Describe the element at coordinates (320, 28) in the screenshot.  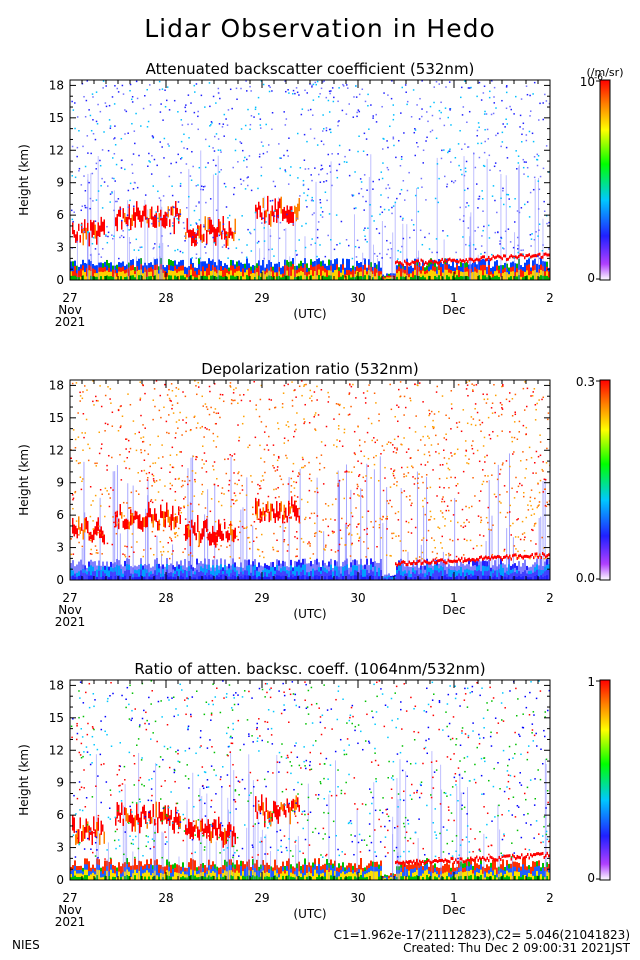
I see `main-title: Lidar Observation in Hedo` at that location.